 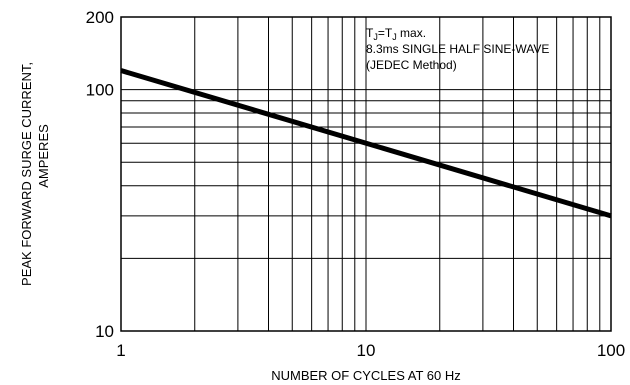 I want to click on y-tick-label: 200, so click(x=100, y=17).